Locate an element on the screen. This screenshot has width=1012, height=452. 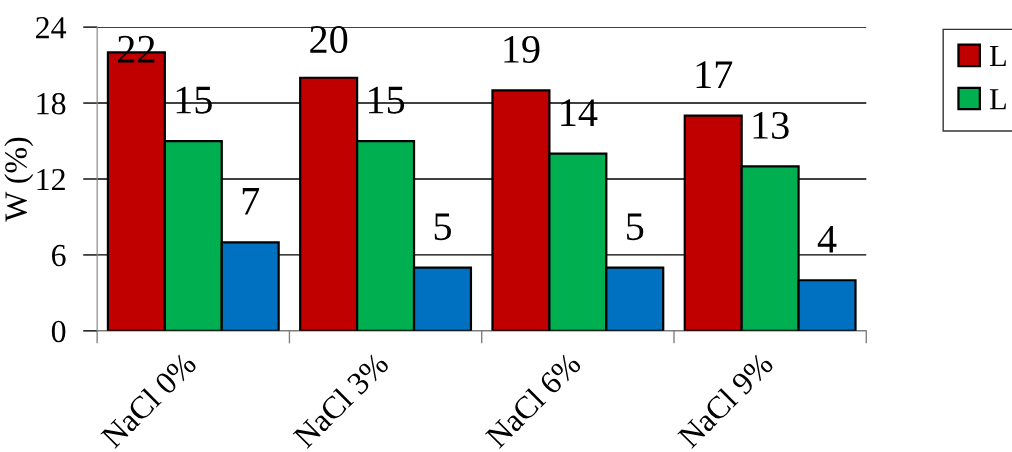
data-label: 4 is located at coordinates (827, 239).